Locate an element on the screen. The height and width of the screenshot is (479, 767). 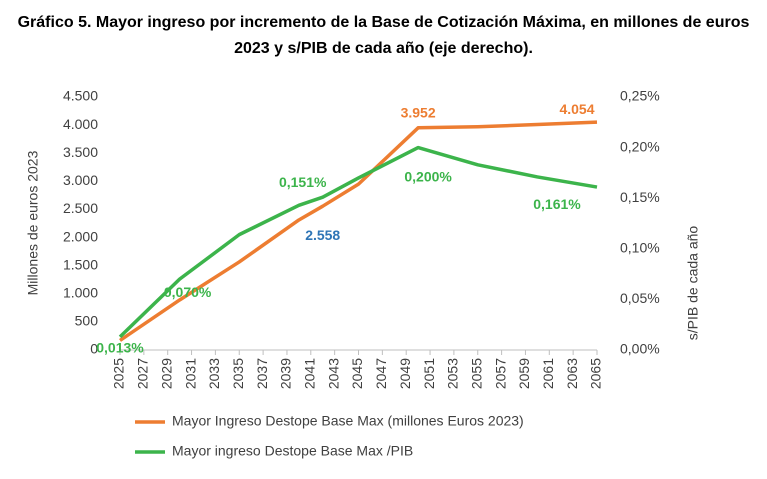
x-tick-label: 2027 is located at coordinates (143, 373).